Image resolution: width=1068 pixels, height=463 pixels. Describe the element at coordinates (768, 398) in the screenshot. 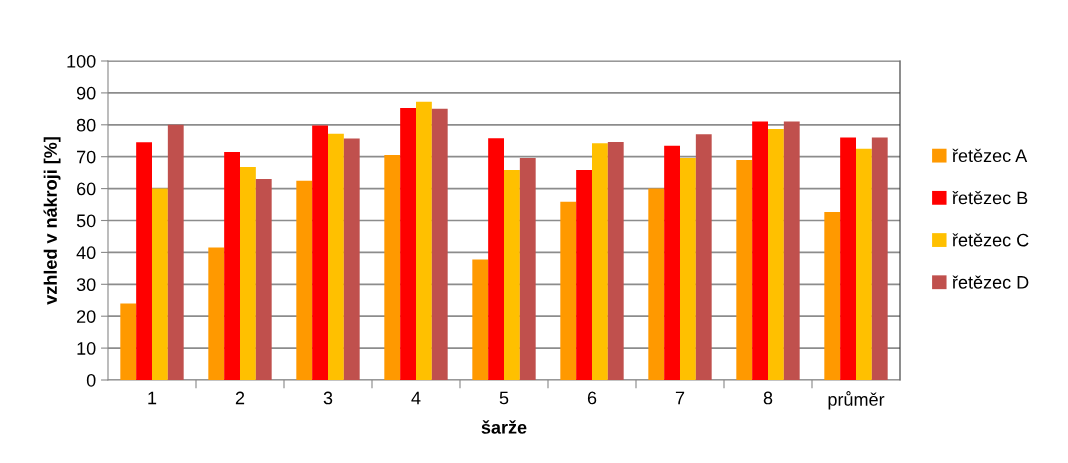

I see `x-tick-label: 8` at that location.